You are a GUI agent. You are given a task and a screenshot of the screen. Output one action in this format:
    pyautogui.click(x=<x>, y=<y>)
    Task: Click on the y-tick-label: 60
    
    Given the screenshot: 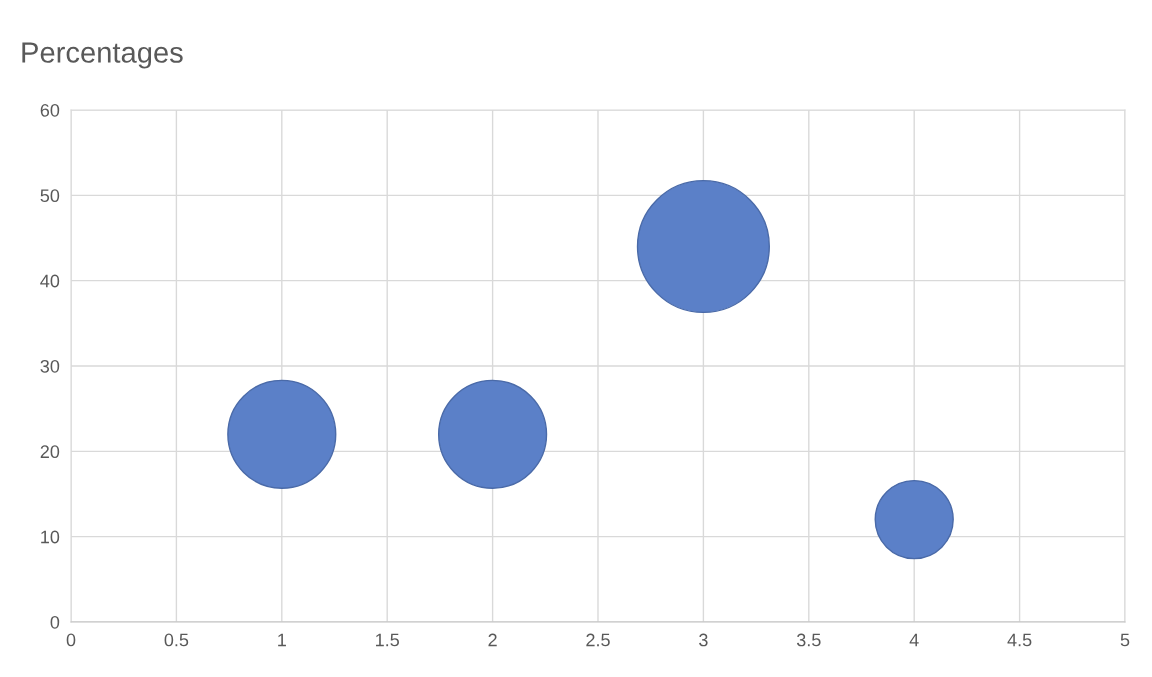 What is the action you would take?
    pyautogui.click(x=50, y=110)
    